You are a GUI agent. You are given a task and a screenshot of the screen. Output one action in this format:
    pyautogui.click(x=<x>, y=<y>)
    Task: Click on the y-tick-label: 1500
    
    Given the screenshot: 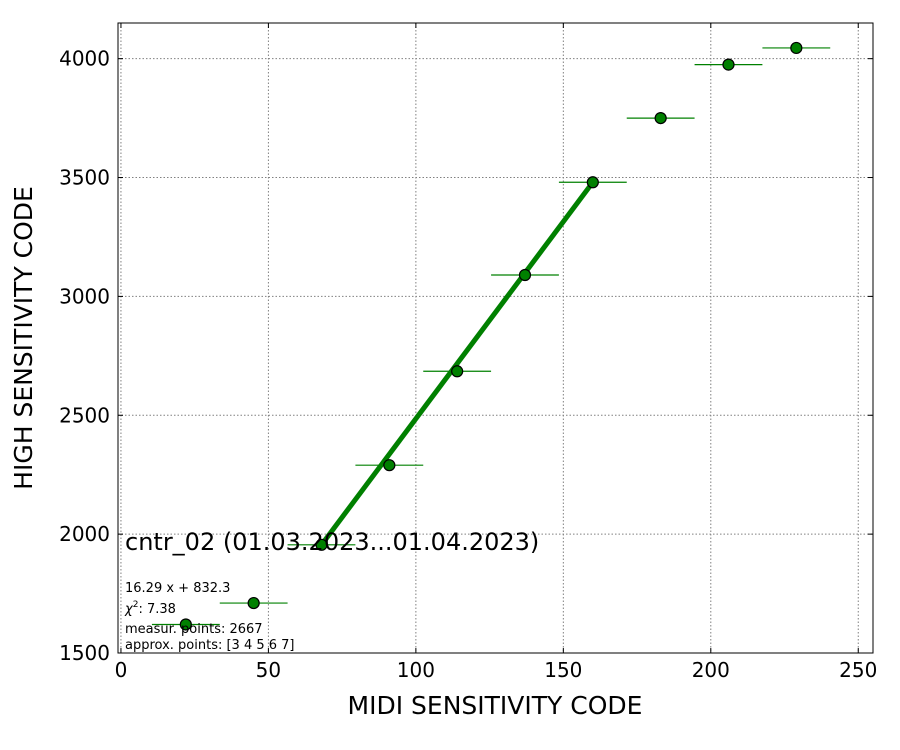 What is the action you would take?
    pyautogui.click(x=84, y=653)
    